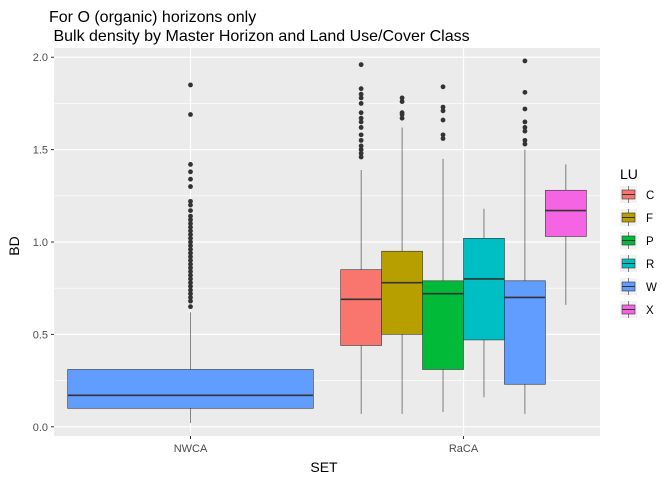 The width and height of the screenshot is (672, 480). I want to click on box-raca-p, so click(443, 248).